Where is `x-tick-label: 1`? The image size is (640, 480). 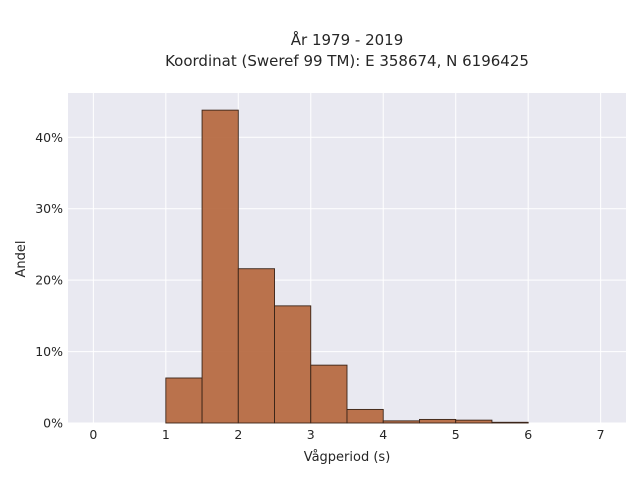 x-tick-label: 1 is located at coordinates (166, 434).